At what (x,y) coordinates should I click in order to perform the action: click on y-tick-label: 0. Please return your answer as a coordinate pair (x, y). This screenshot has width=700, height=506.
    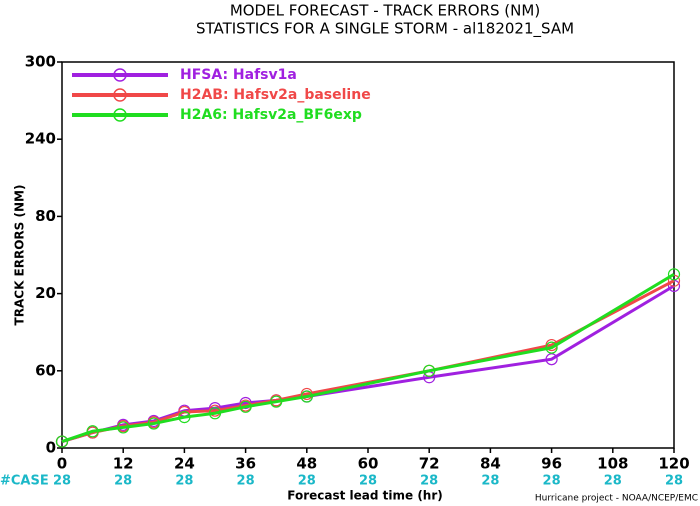
    Looking at the image, I should click on (51, 448).